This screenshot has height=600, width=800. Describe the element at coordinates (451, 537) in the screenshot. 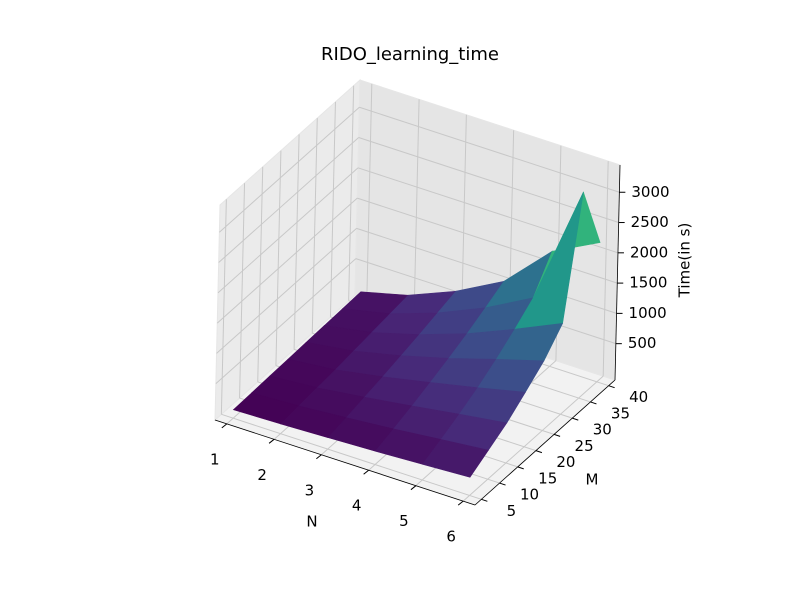

I see `x-tick-label: 6` at that location.